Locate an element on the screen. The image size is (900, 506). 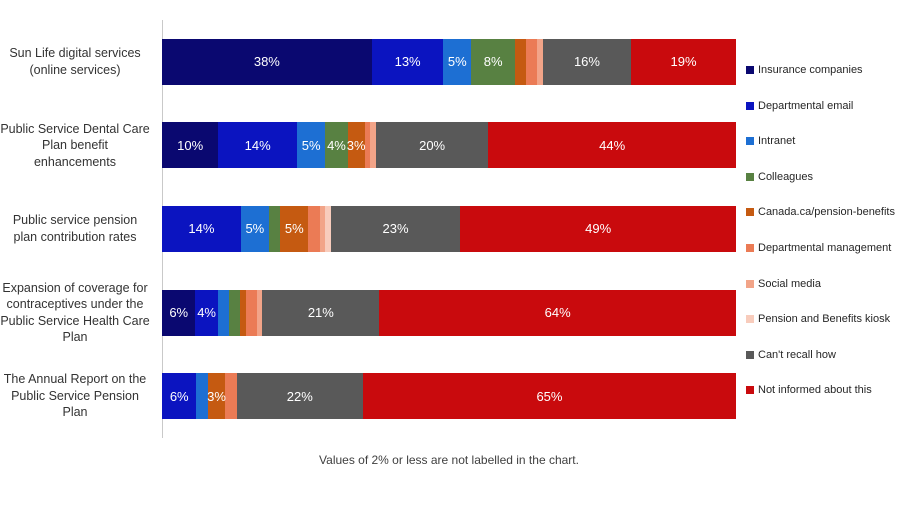
data-label: 49% is located at coordinates (598, 229).